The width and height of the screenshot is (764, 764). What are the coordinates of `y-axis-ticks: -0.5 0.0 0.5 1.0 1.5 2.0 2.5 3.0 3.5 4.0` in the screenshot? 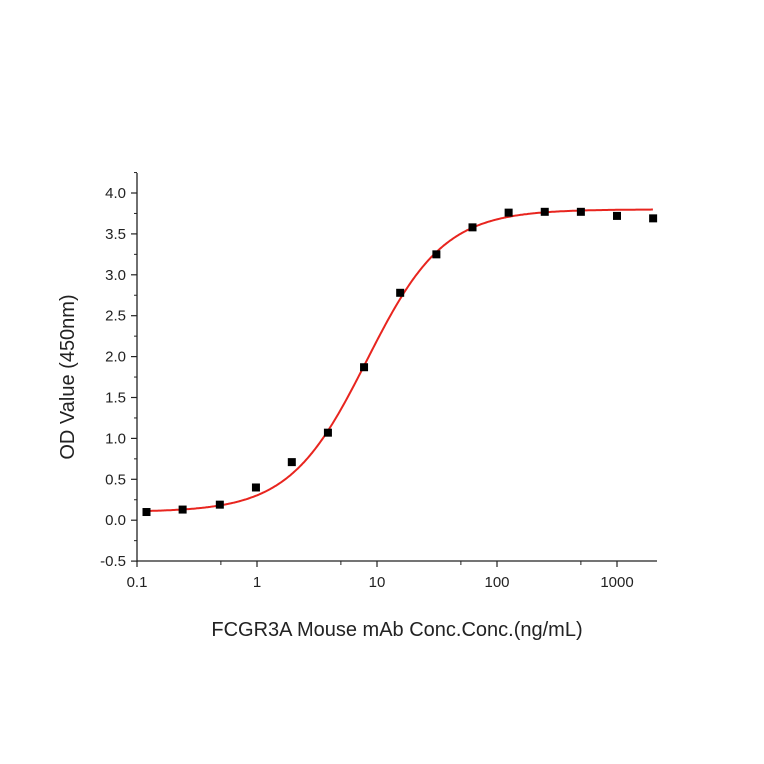 It's located at (118, 371).